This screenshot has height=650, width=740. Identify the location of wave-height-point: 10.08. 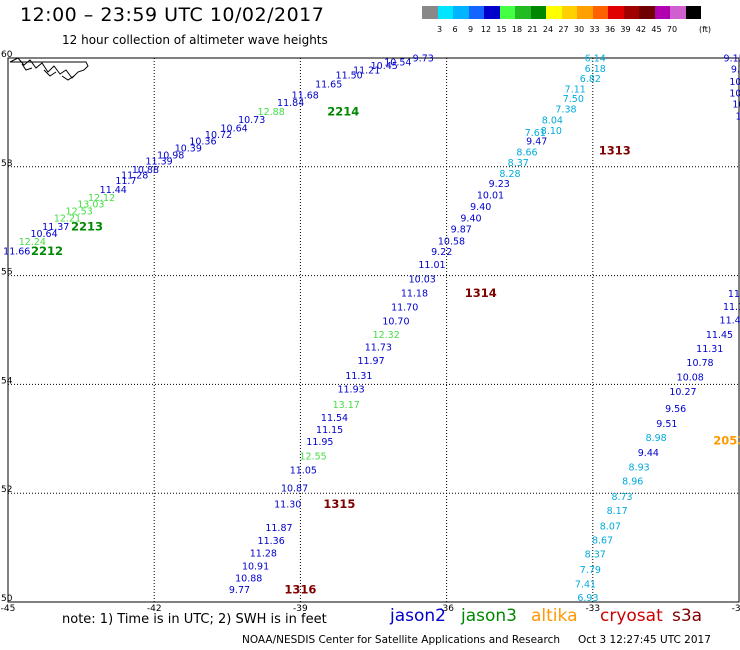
(690, 377).